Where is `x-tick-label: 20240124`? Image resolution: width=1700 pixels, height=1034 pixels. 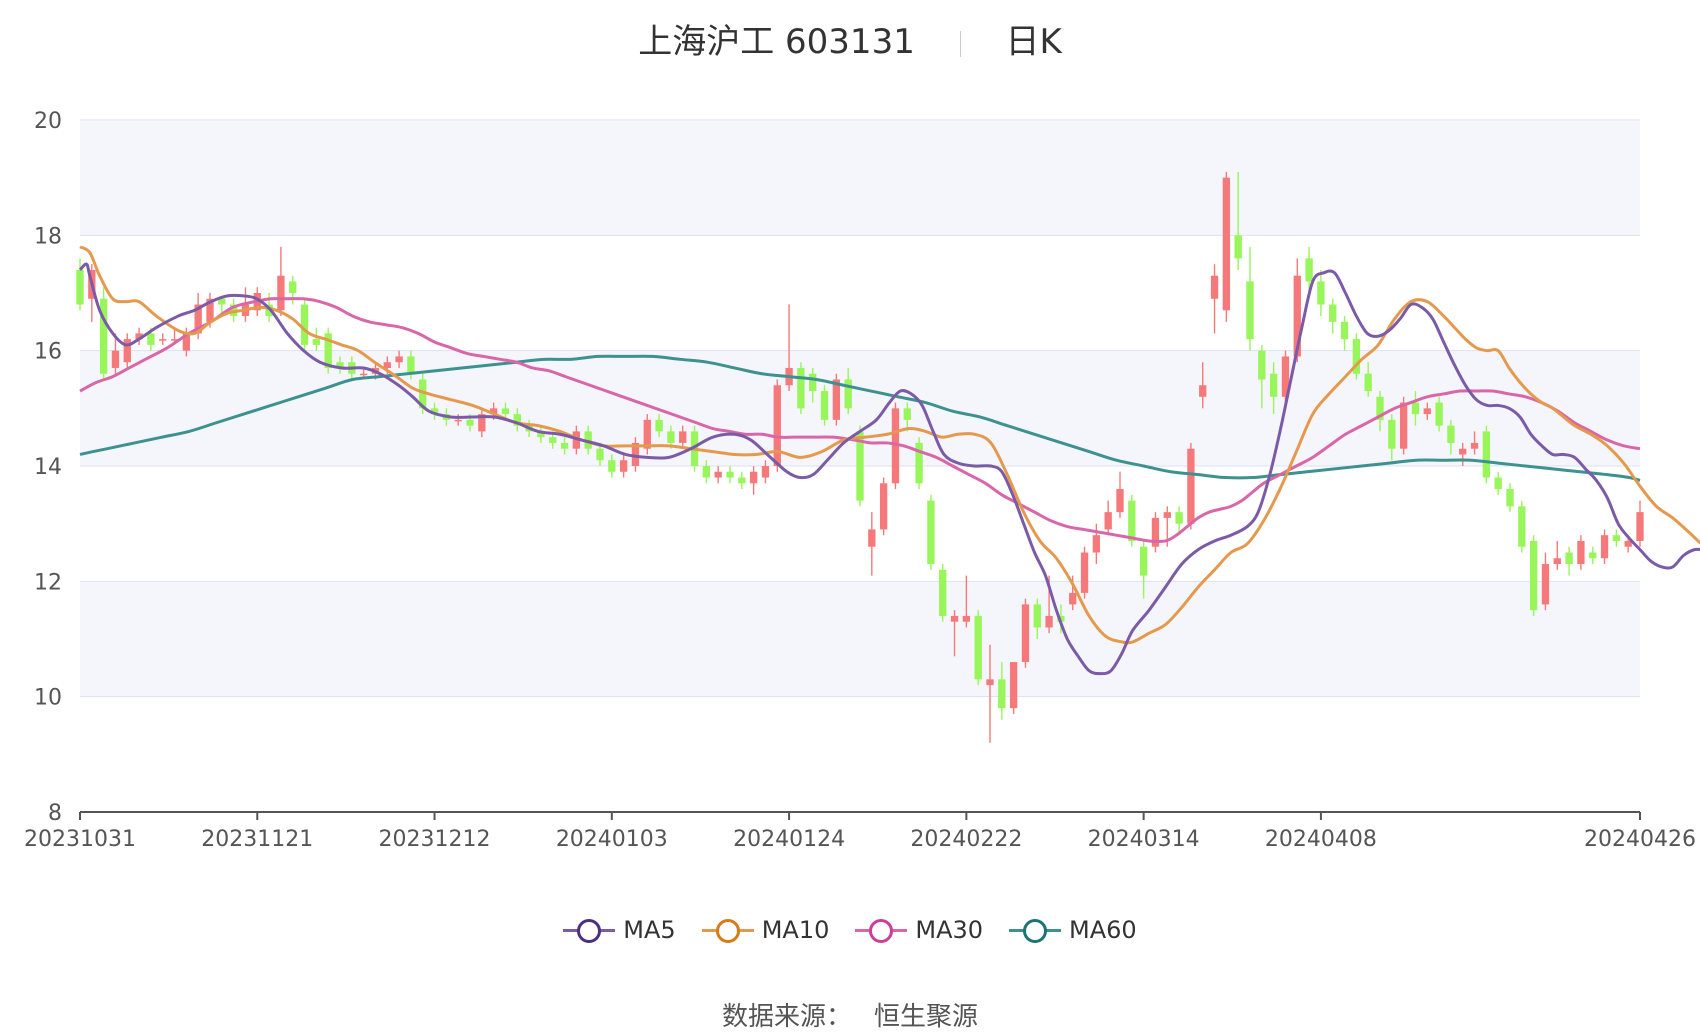
x-tick-label: 20240124 is located at coordinates (789, 839).